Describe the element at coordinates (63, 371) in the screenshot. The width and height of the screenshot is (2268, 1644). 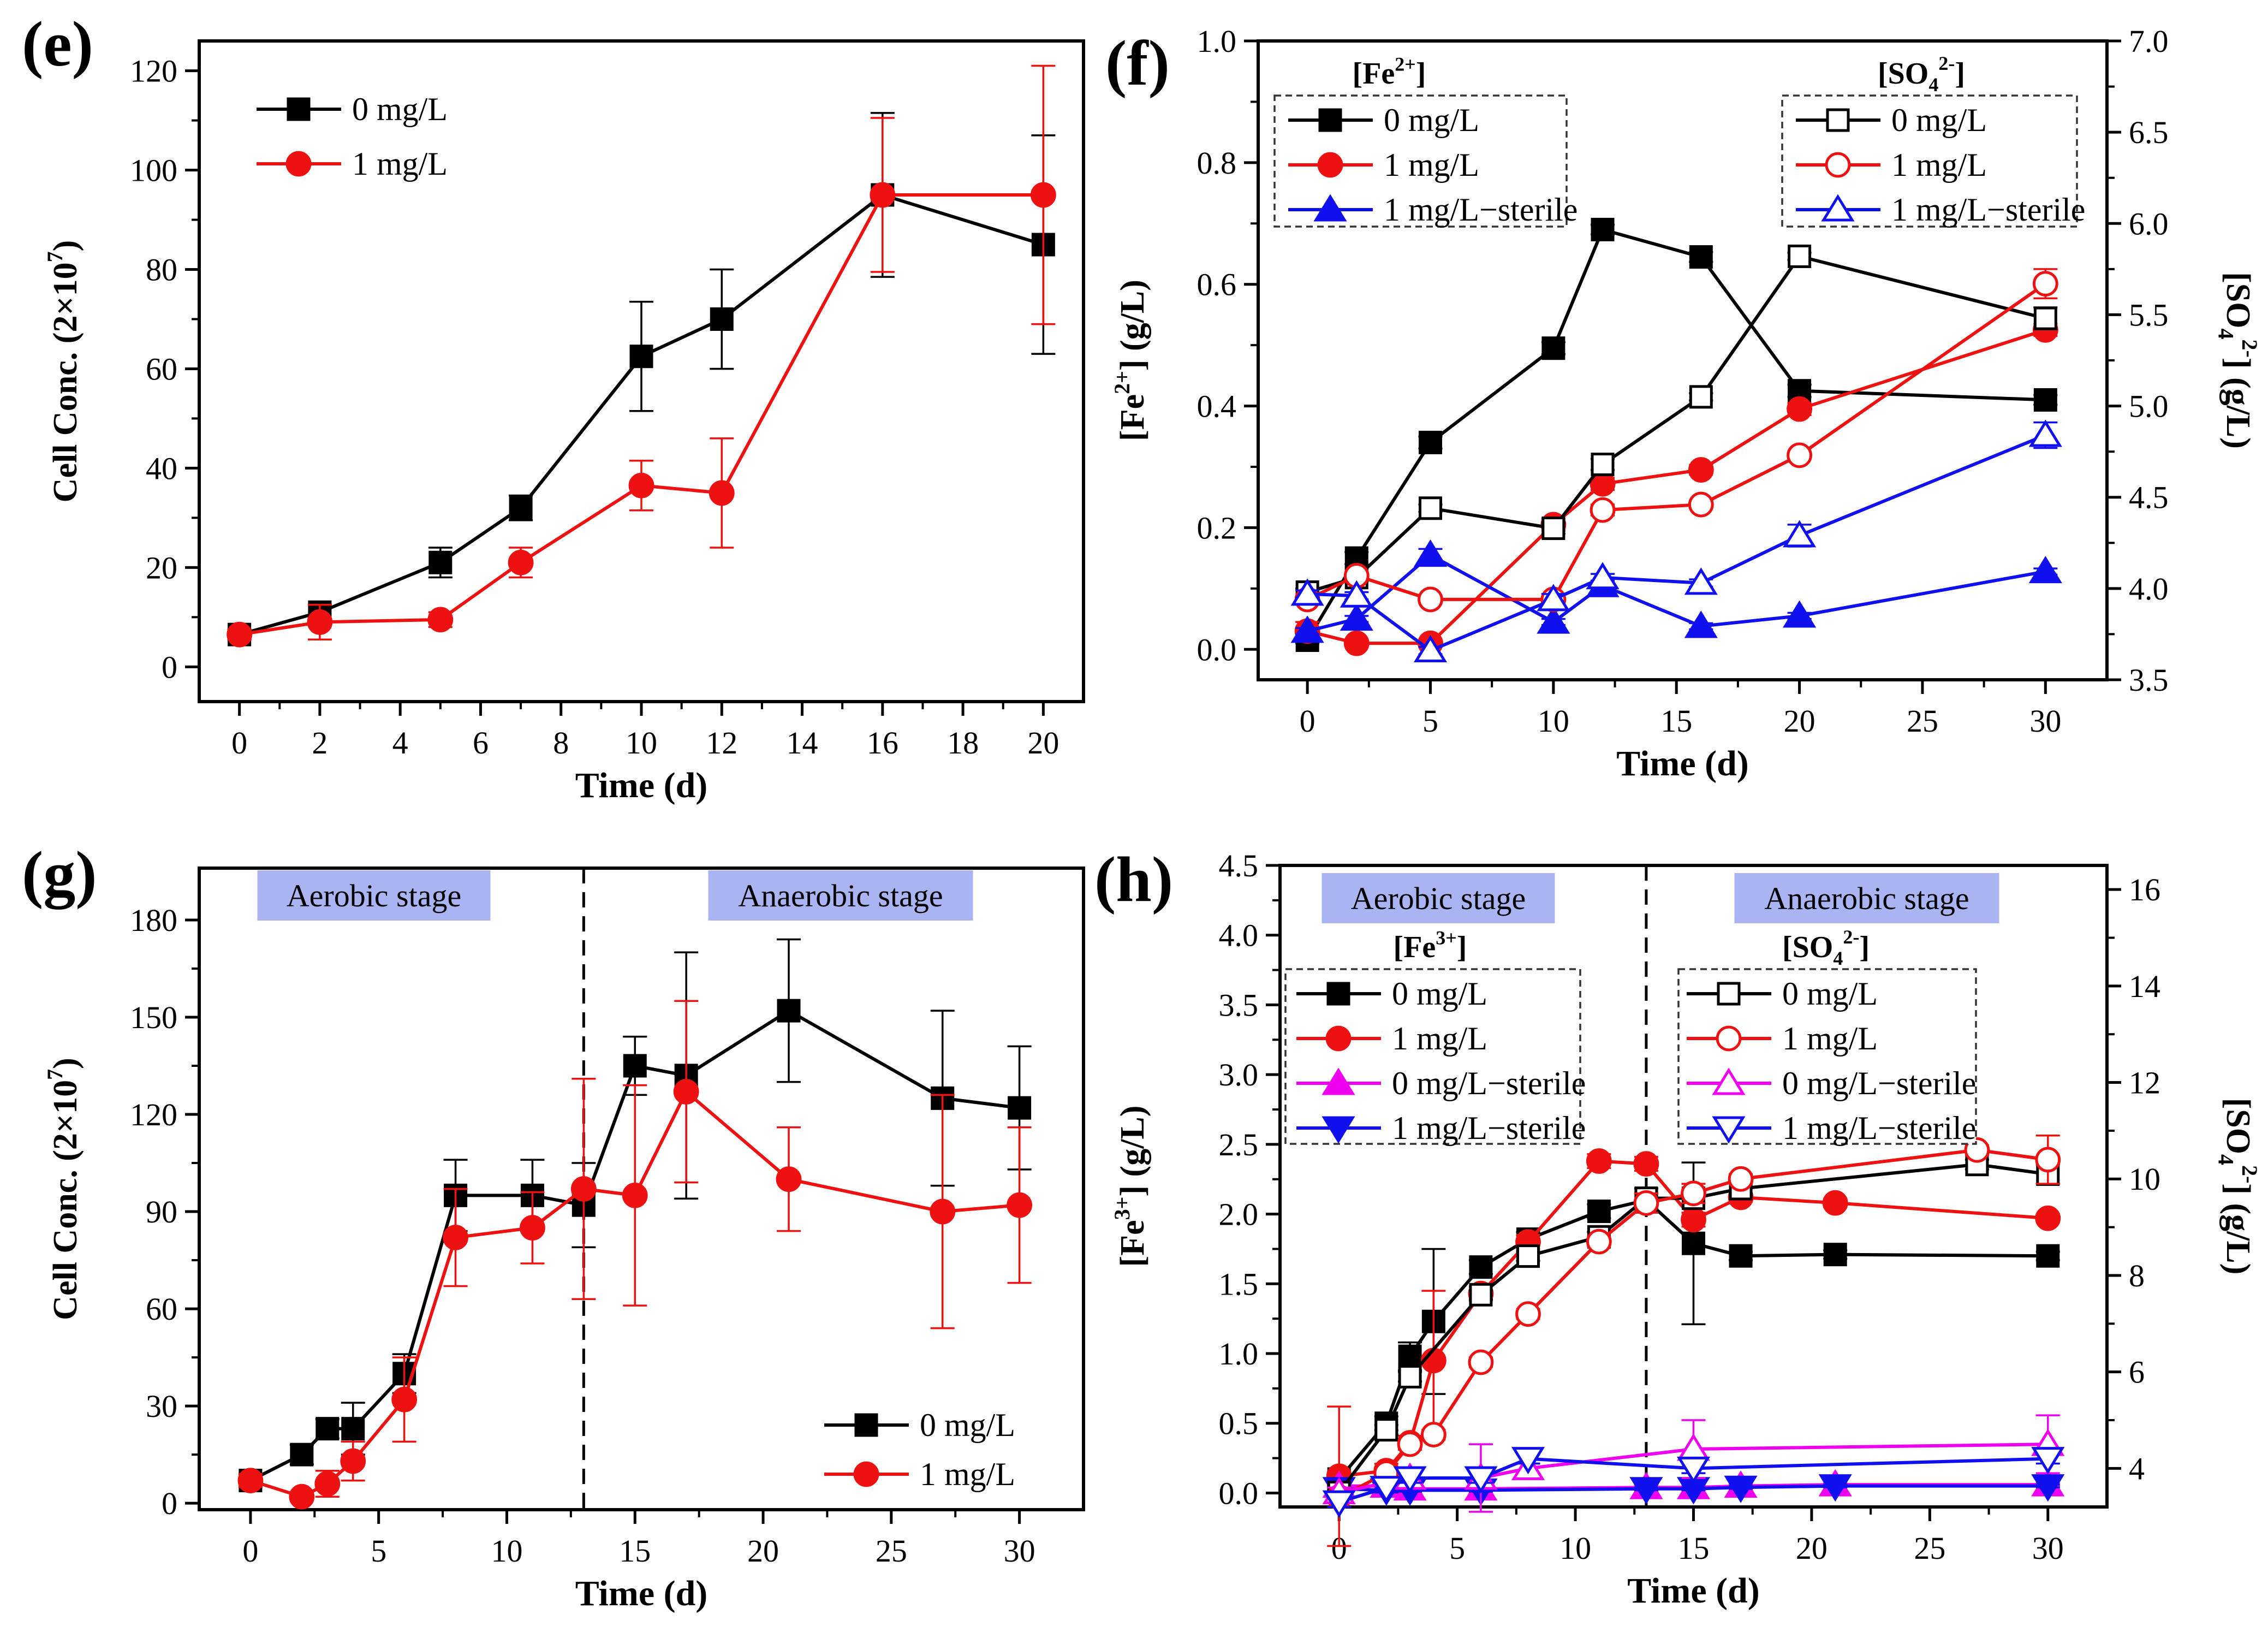
I see `y-axis-label: Cell Conc. (2×107)` at that location.